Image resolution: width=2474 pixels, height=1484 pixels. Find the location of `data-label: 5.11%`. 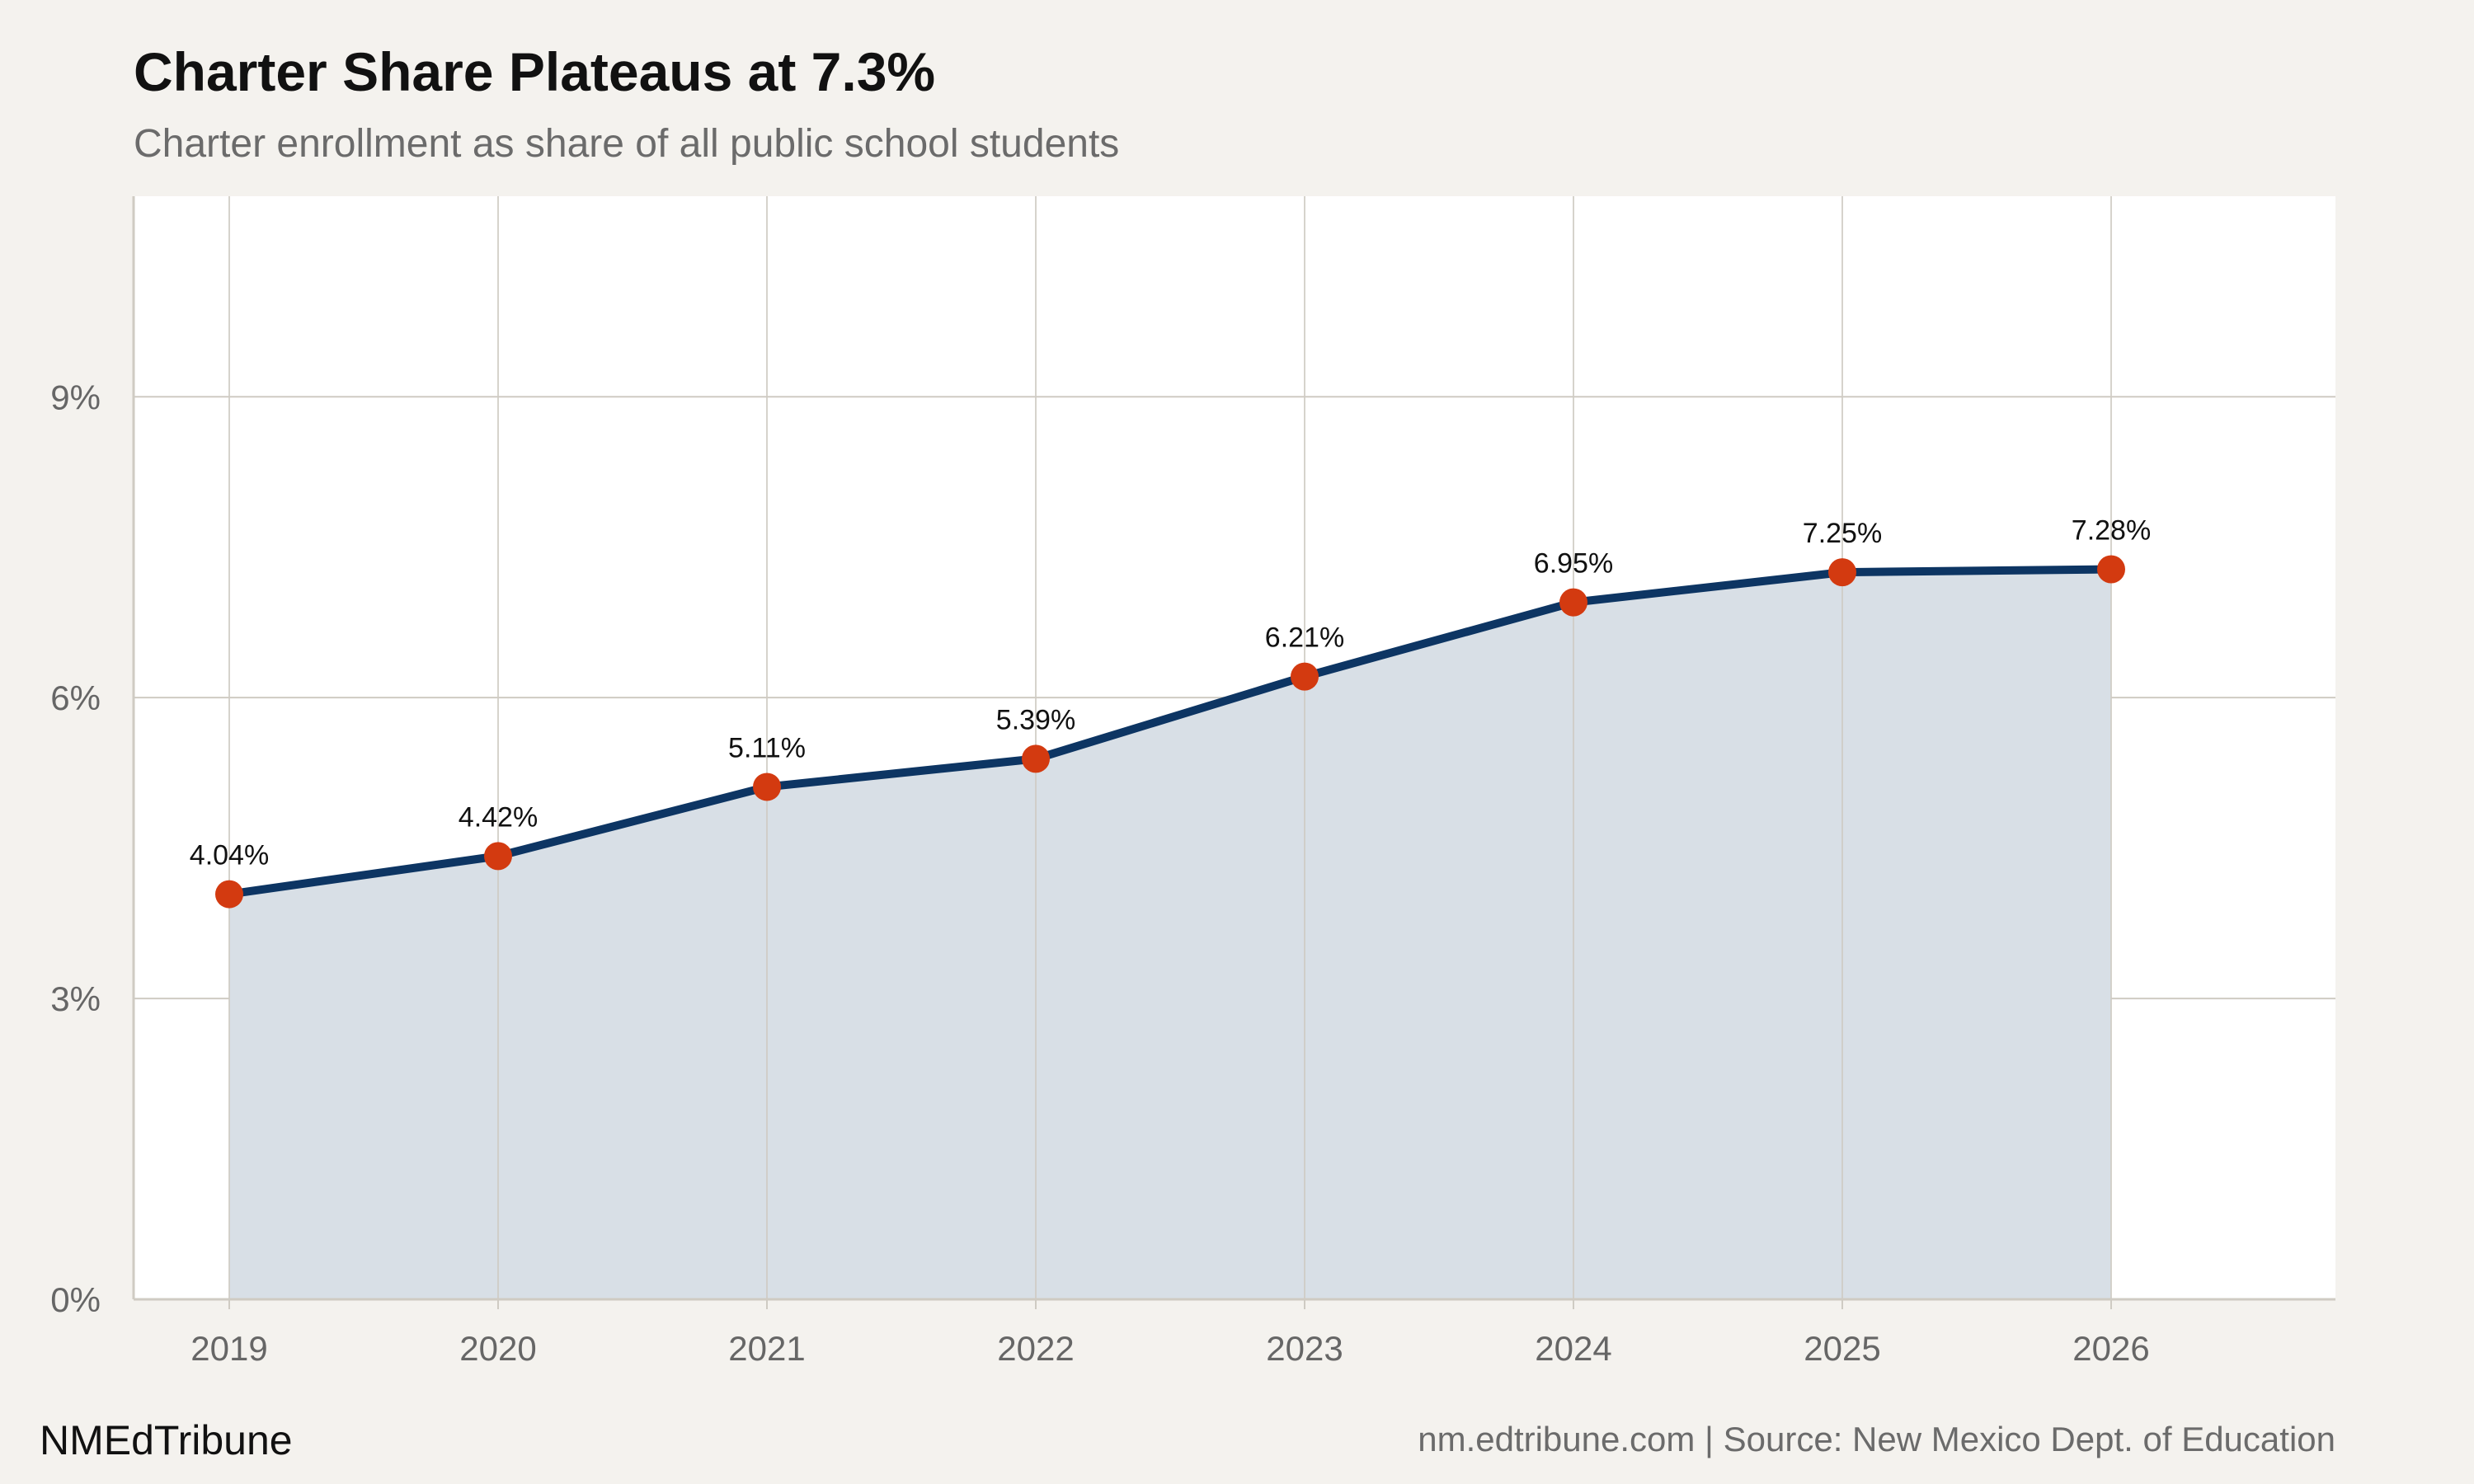

data-label: 5.11% is located at coordinates (767, 747).